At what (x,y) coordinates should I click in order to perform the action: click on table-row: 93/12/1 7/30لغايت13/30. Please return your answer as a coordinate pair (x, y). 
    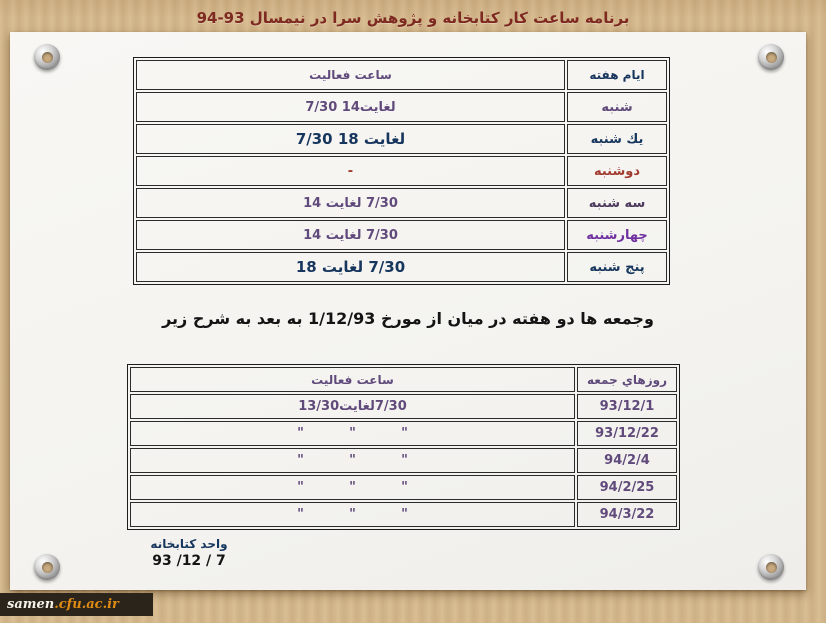
    Looking at the image, I should click on (403, 406).